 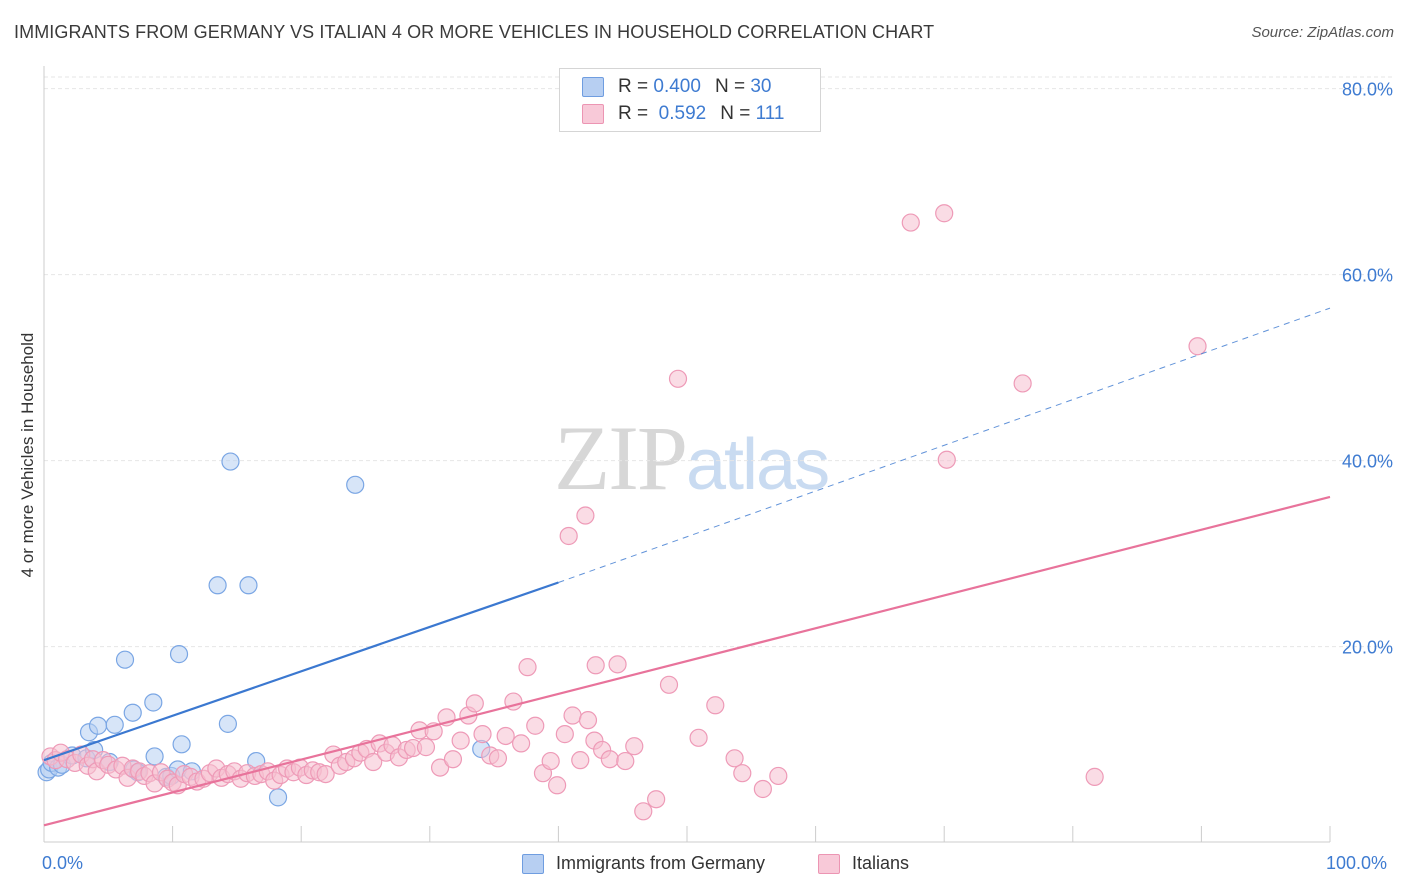 What do you see at coordinates (1367, 90) in the screenshot?
I see `y-tick-label: 80.0%` at bounding box center [1367, 90].